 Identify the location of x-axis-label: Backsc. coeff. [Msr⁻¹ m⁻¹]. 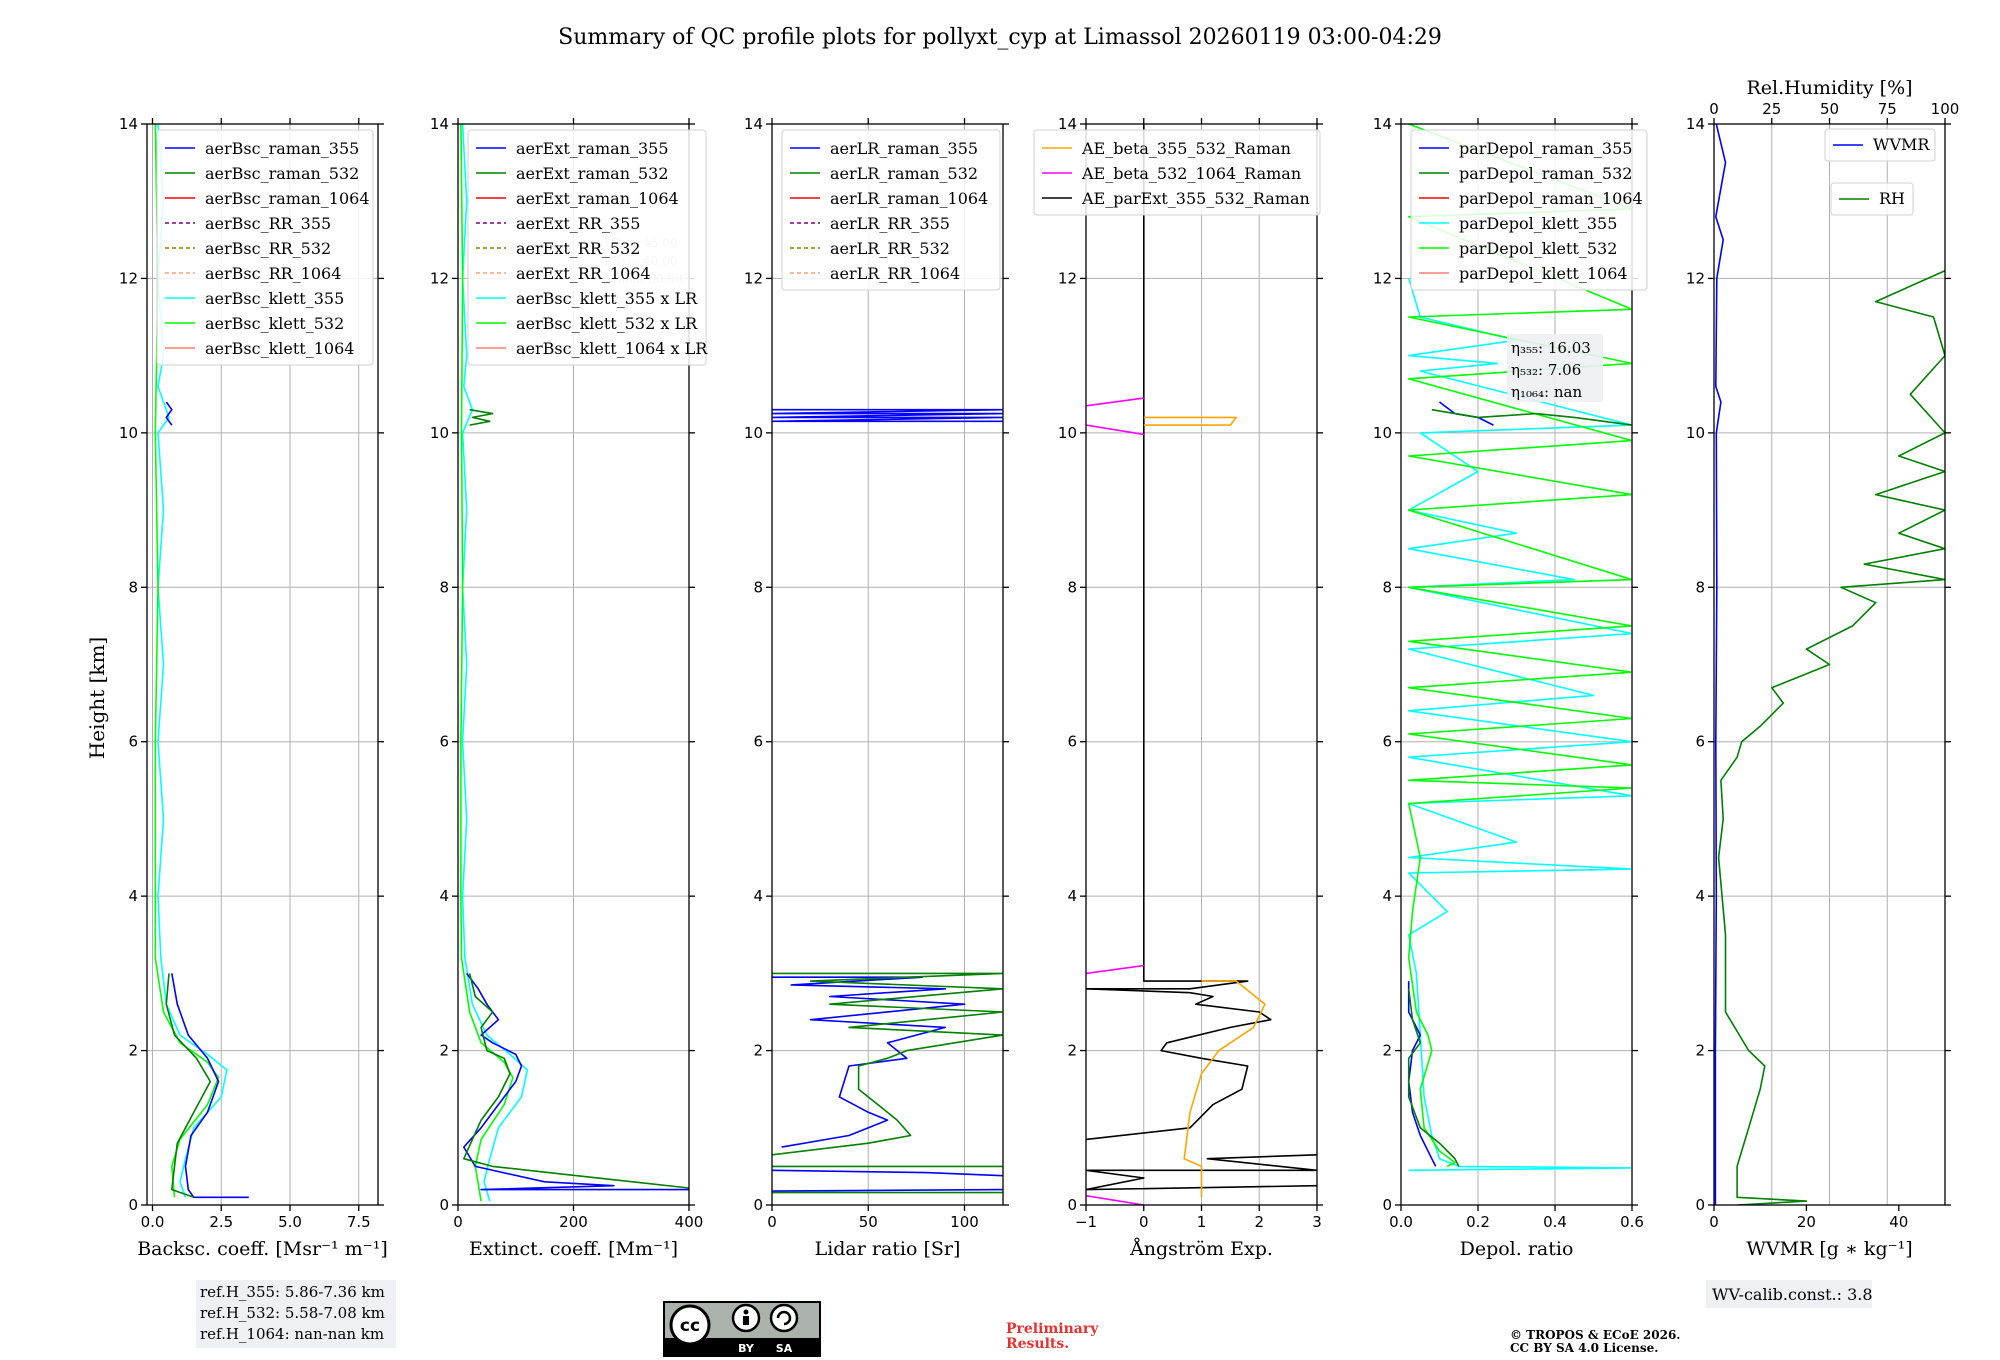
(262, 1249).